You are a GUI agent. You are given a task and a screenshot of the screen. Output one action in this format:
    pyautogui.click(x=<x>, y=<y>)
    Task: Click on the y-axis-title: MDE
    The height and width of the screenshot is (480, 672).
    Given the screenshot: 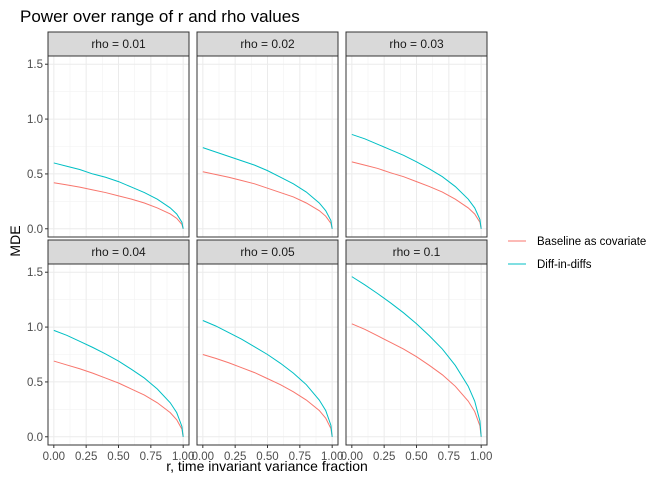 What is the action you would take?
    pyautogui.click(x=15, y=240)
    